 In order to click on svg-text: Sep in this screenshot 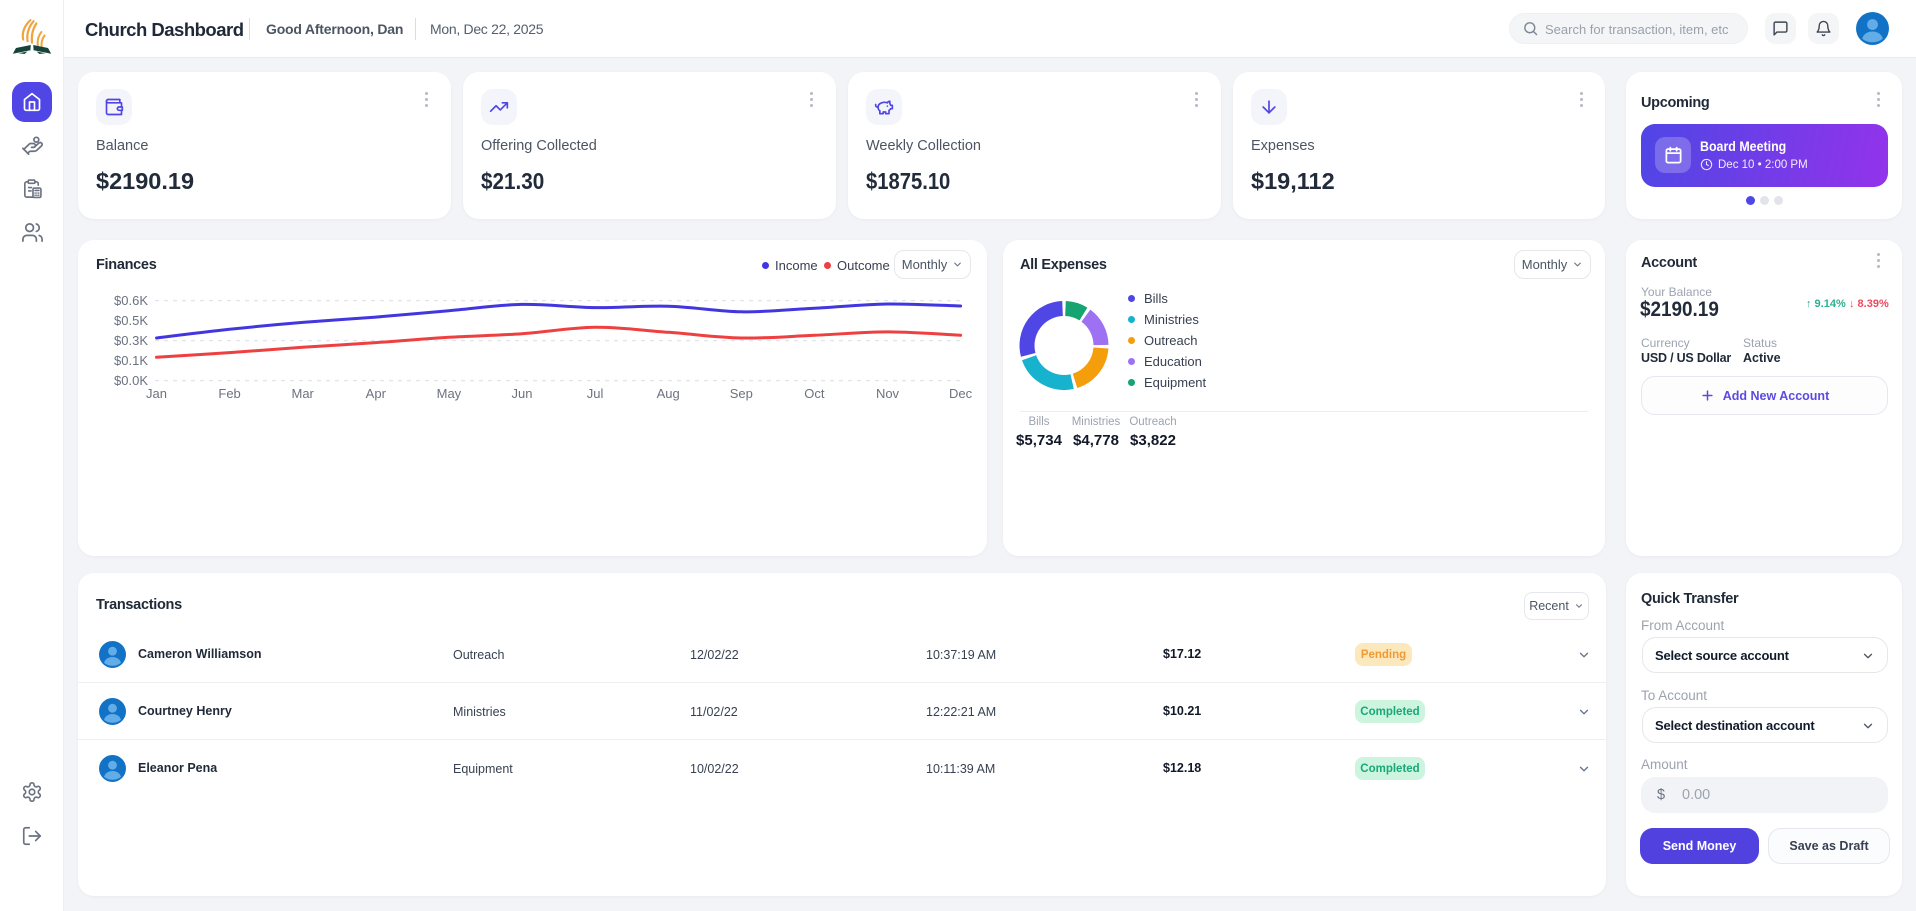, I will do `click(741, 393)`.